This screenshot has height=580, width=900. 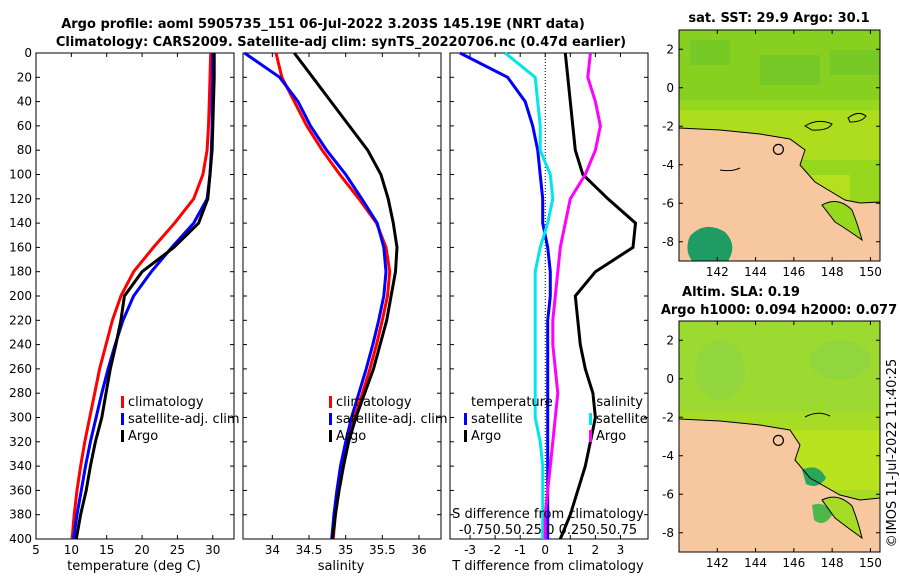 I want to click on legend-title-salinity: salinity, so click(x=619, y=402).